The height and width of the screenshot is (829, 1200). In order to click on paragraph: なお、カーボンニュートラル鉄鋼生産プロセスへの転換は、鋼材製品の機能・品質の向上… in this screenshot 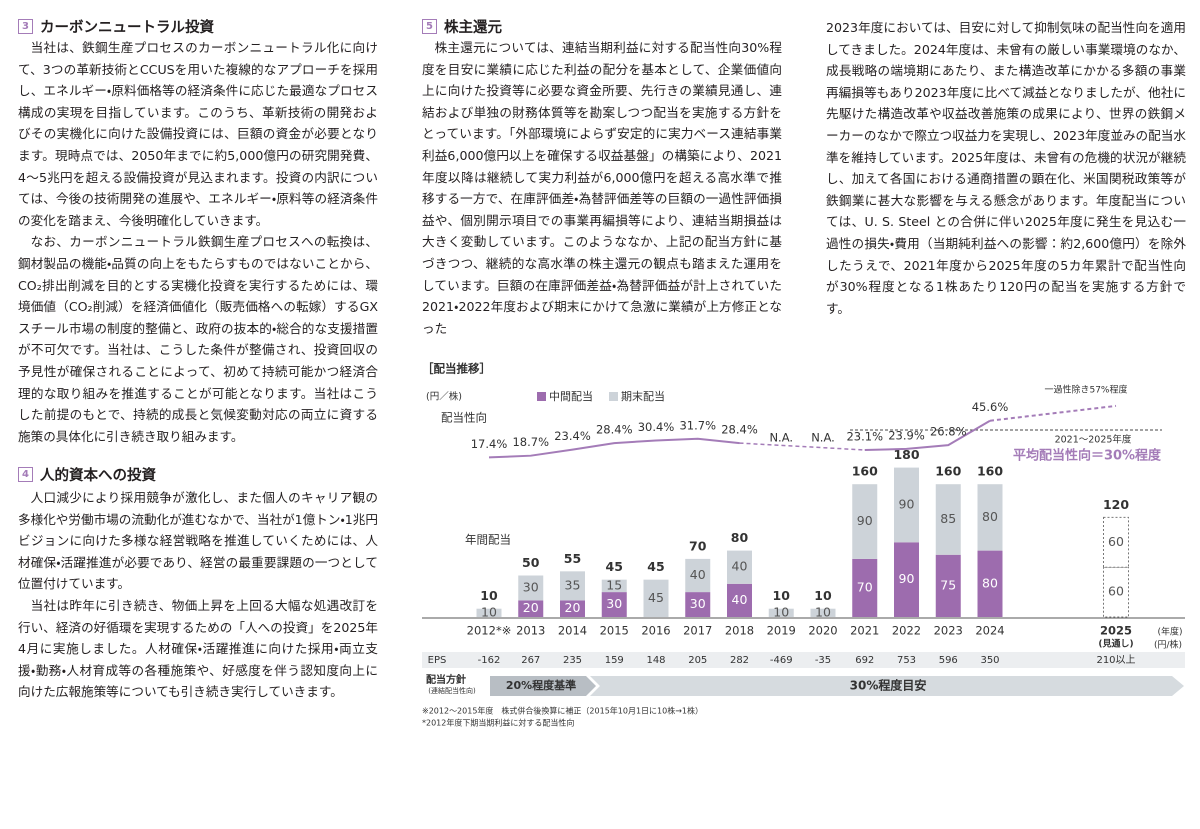, I will do `click(198, 339)`.